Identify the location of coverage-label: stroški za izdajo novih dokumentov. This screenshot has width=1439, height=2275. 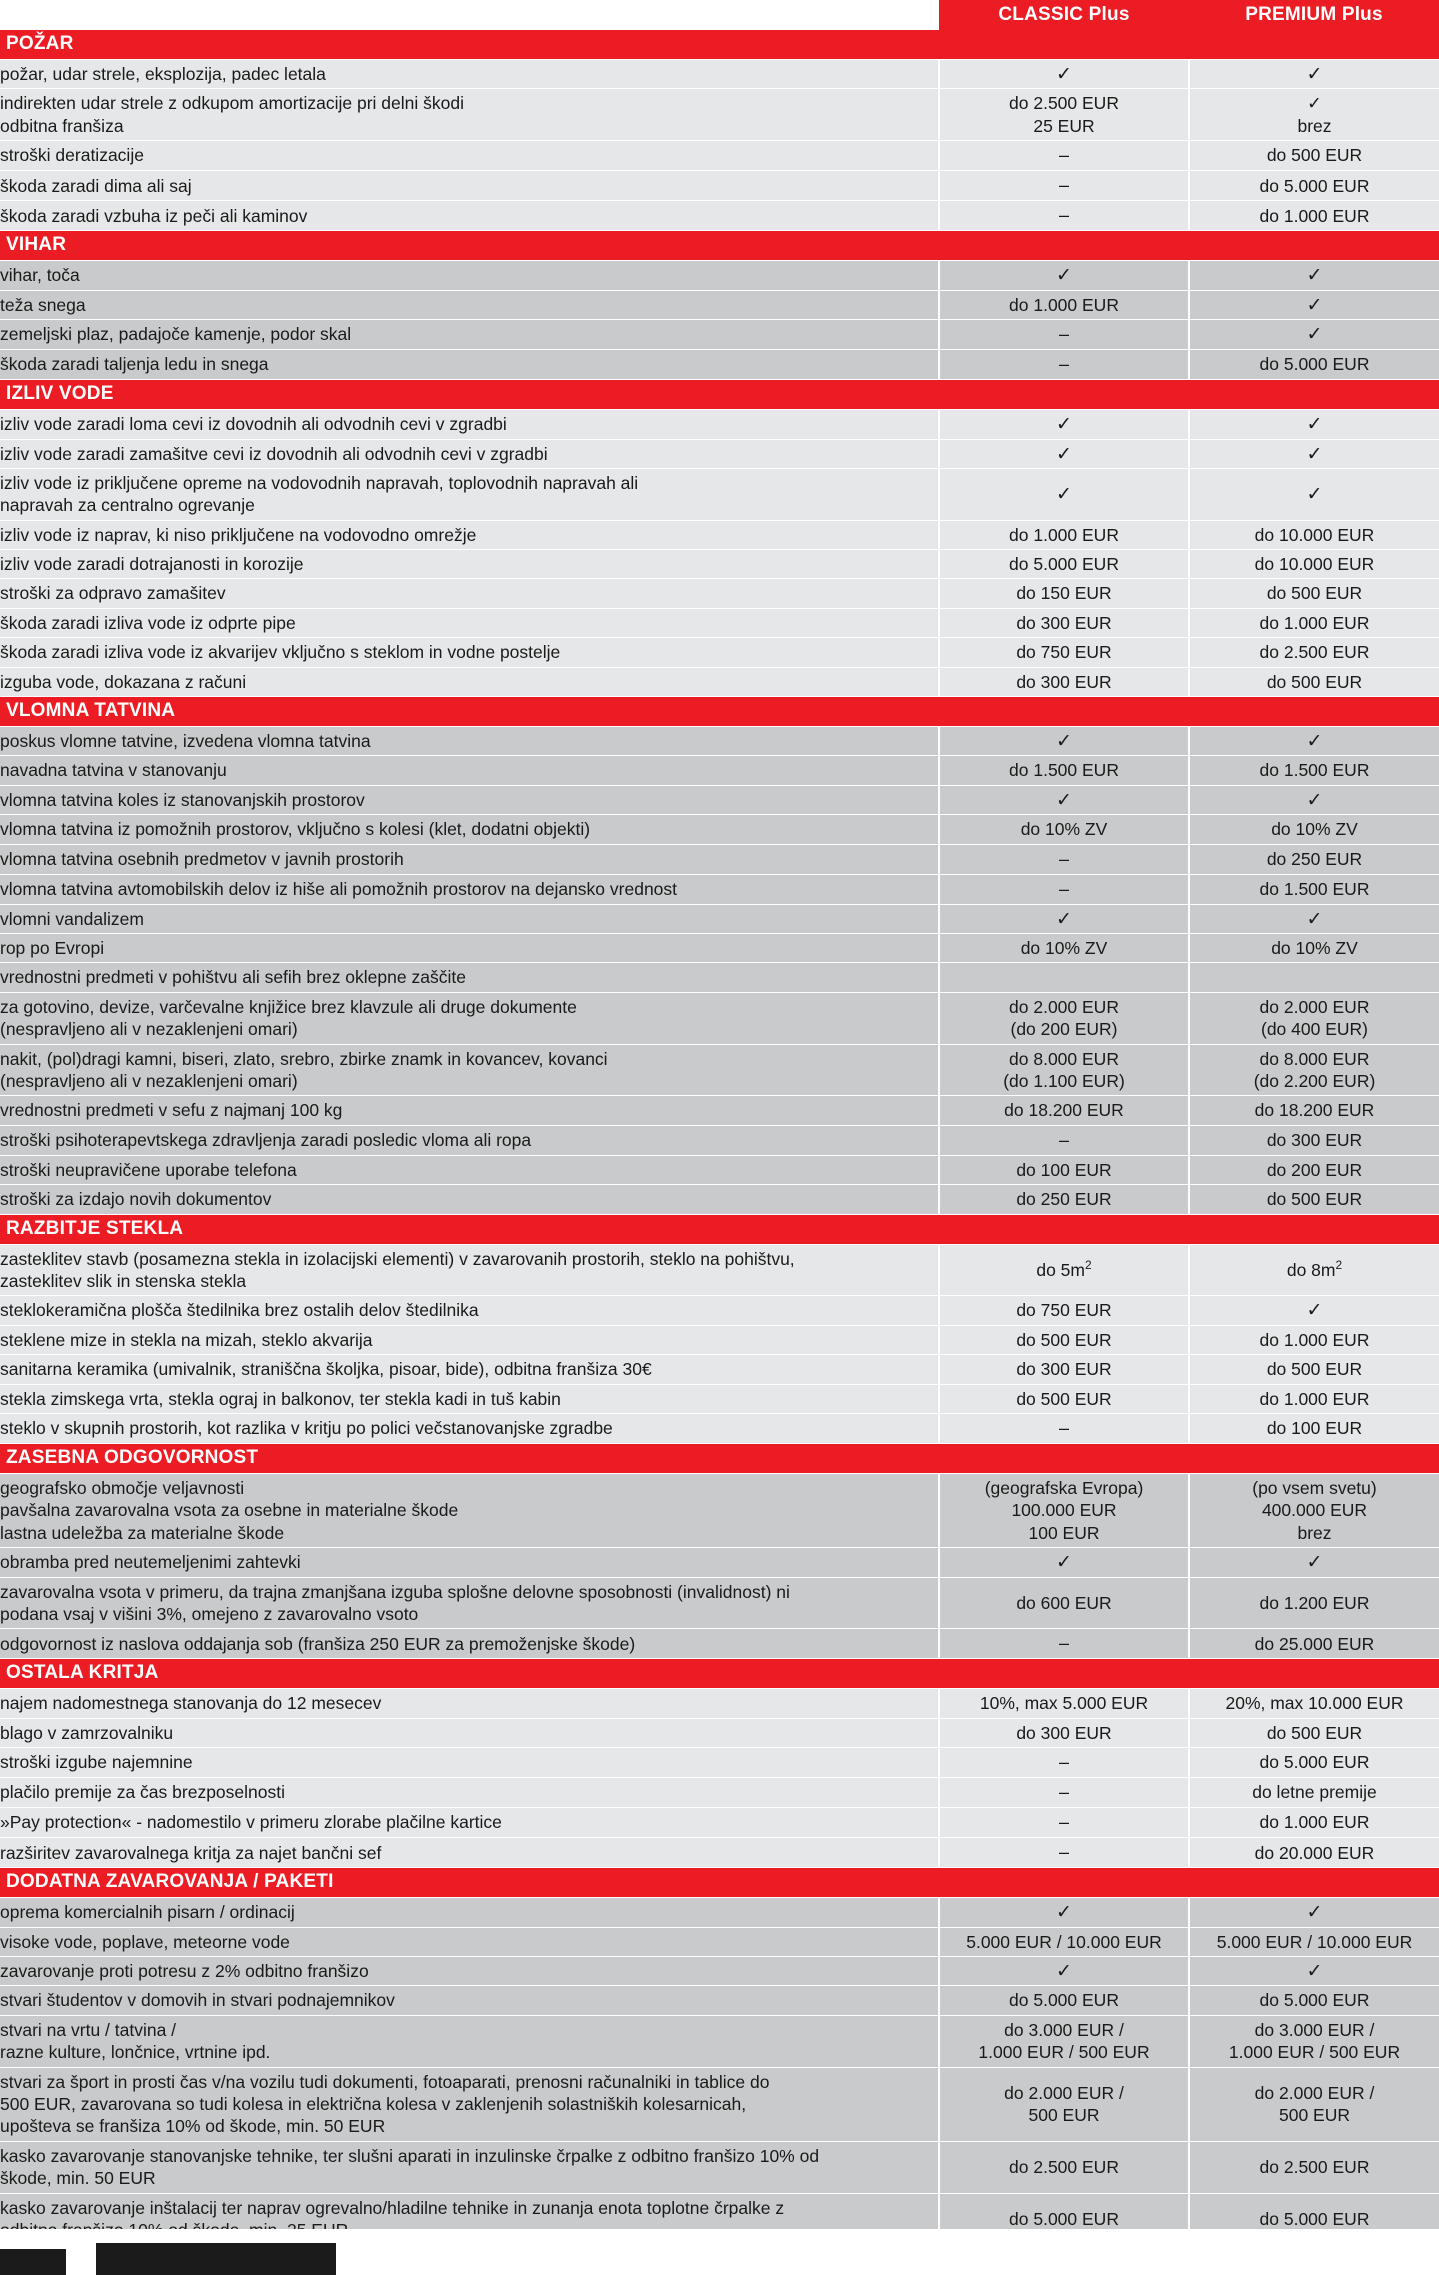
(470, 1199).